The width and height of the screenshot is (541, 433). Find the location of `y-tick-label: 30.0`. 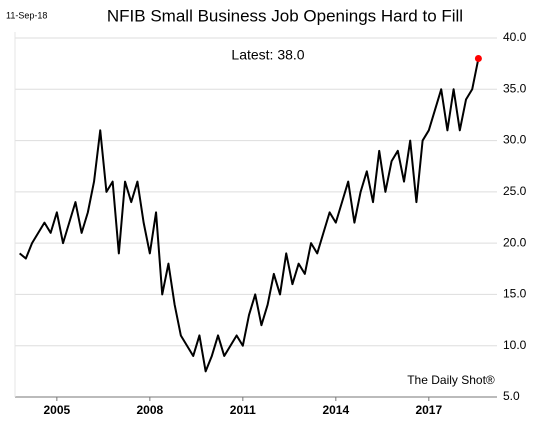

y-tick-label: 30.0 is located at coordinates (515, 140).